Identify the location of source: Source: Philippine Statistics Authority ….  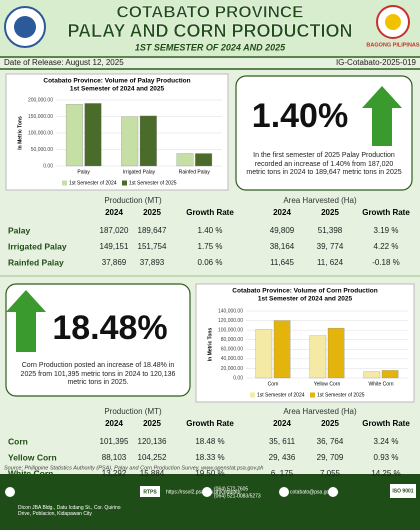
(133, 468).